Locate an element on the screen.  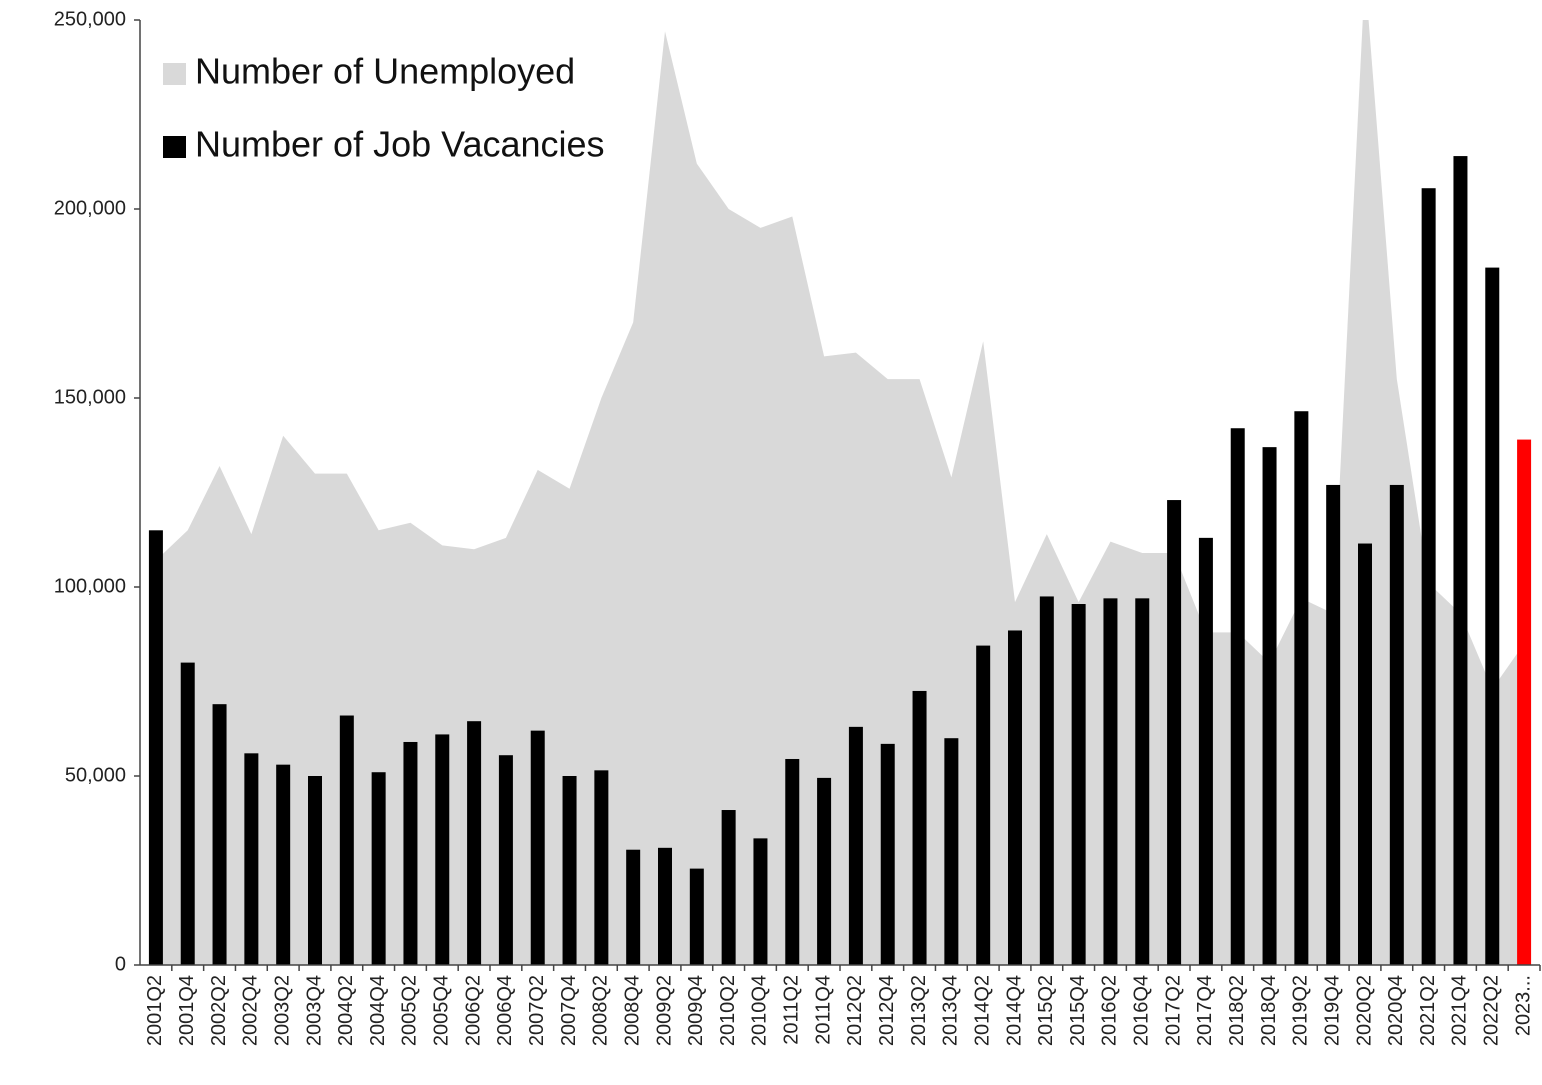
y-tick-label: 250,000 is located at coordinates (90, 19).